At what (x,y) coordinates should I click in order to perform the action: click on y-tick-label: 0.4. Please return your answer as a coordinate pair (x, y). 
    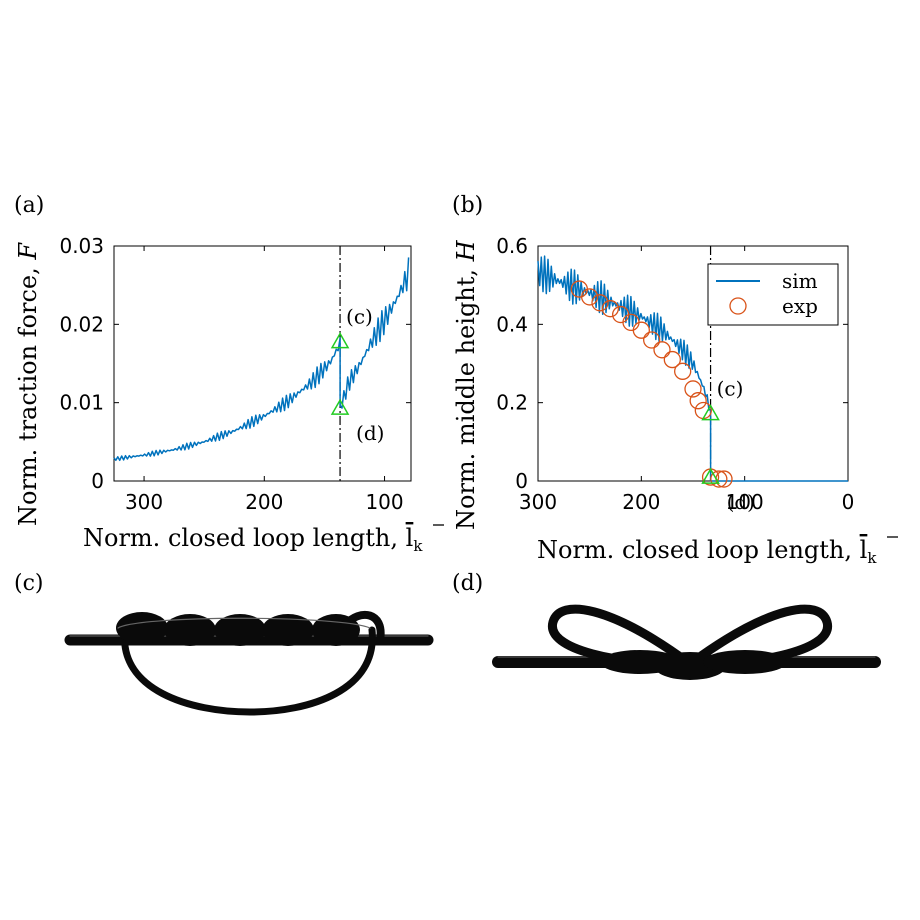
    Looking at the image, I should click on (512, 324).